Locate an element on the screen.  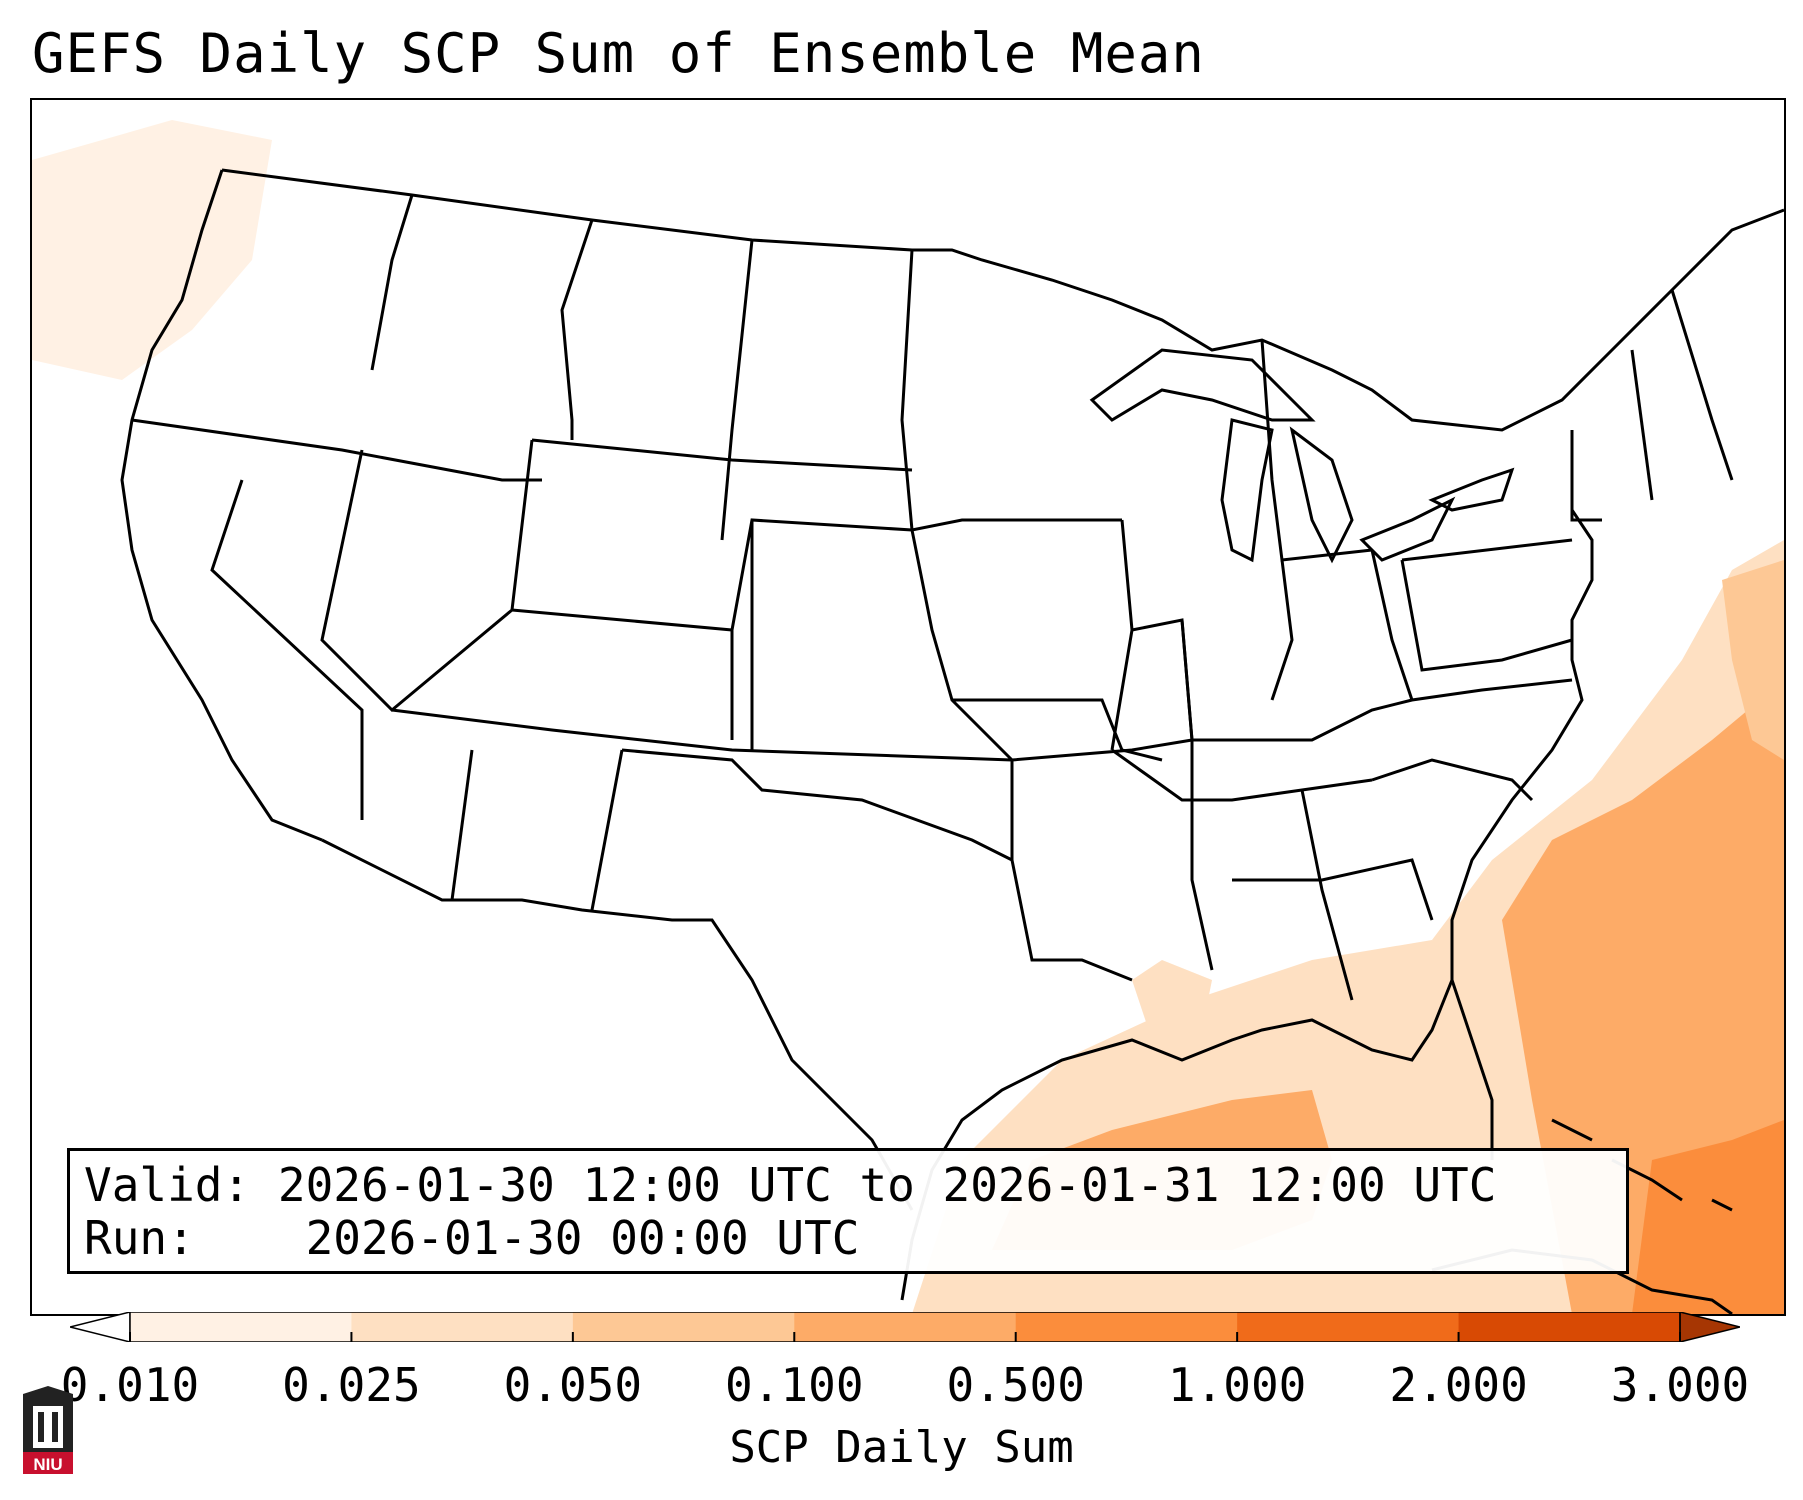
caribbean-dark-shading is located at coordinates (1708, 1217).